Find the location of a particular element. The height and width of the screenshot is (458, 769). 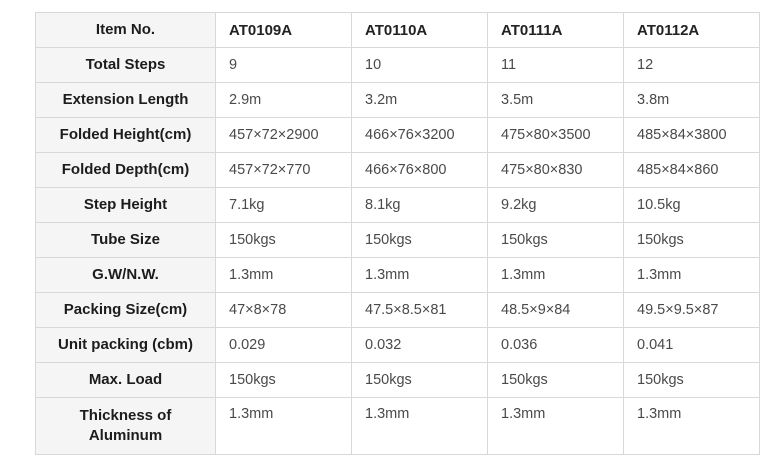

value-cell: 0.032 is located at coordinates (419, 345).